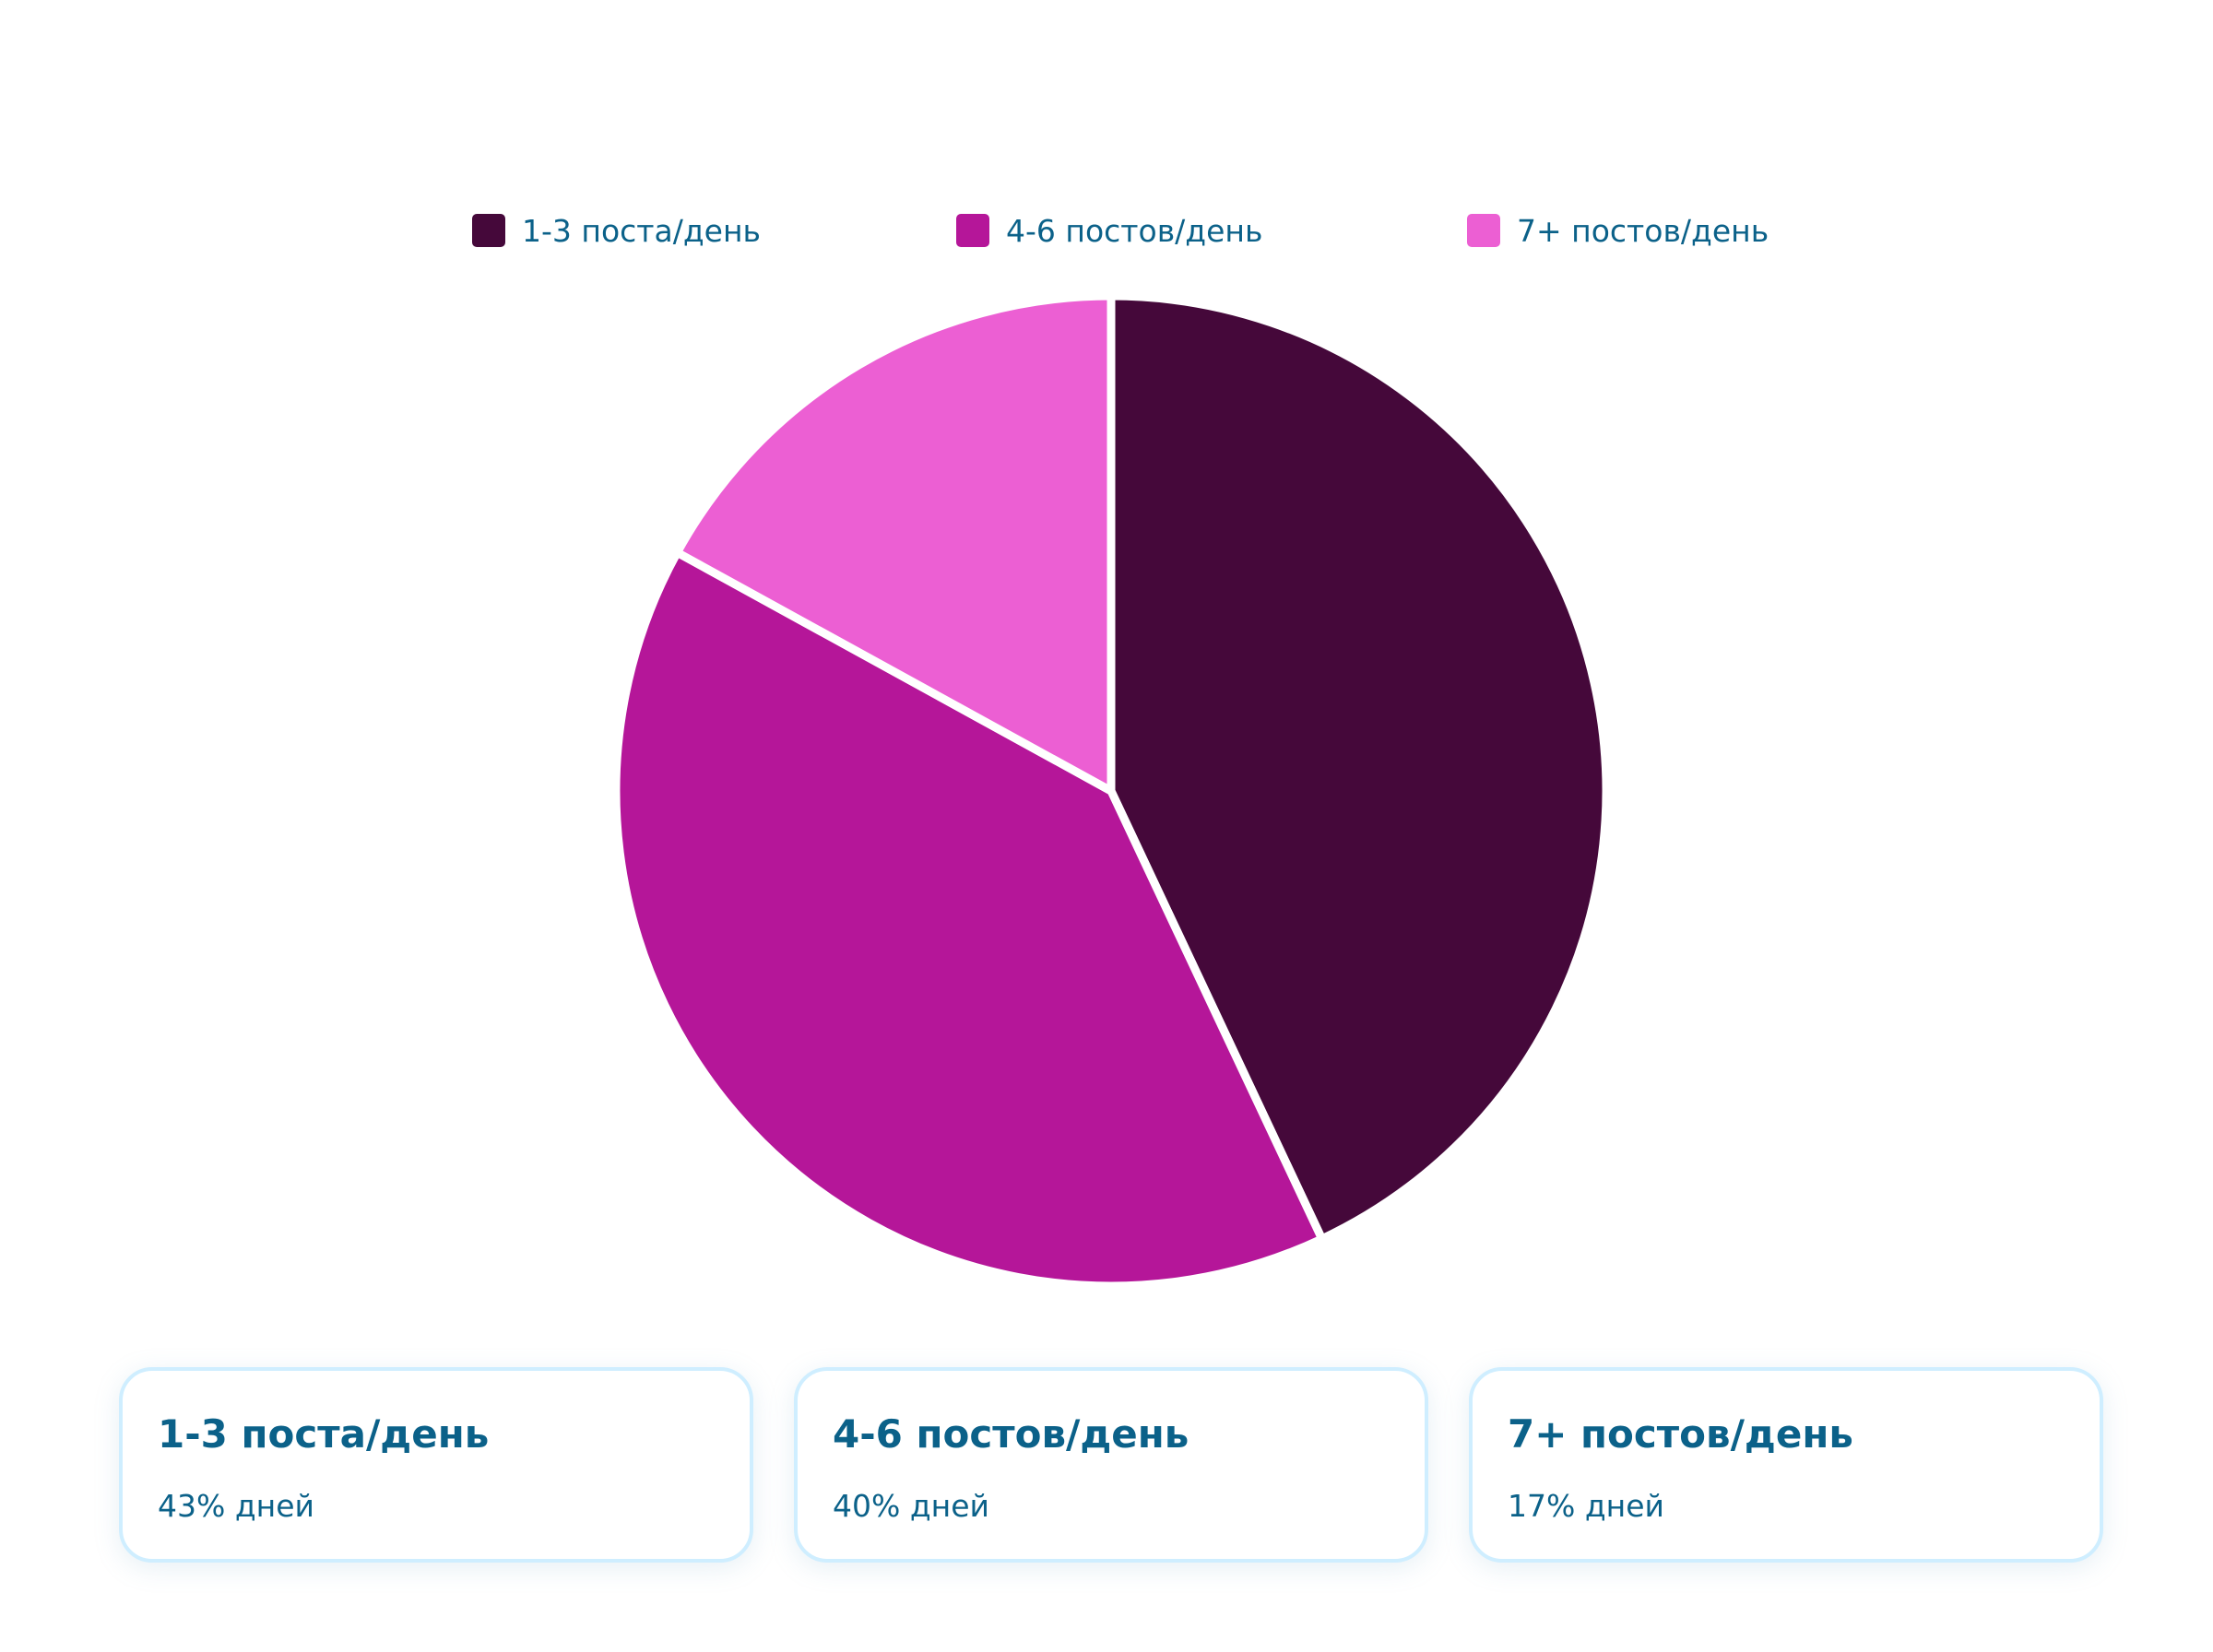  I want to click on legend-item-1-3-posts: 1-3 поста/день, so click(616, 230).